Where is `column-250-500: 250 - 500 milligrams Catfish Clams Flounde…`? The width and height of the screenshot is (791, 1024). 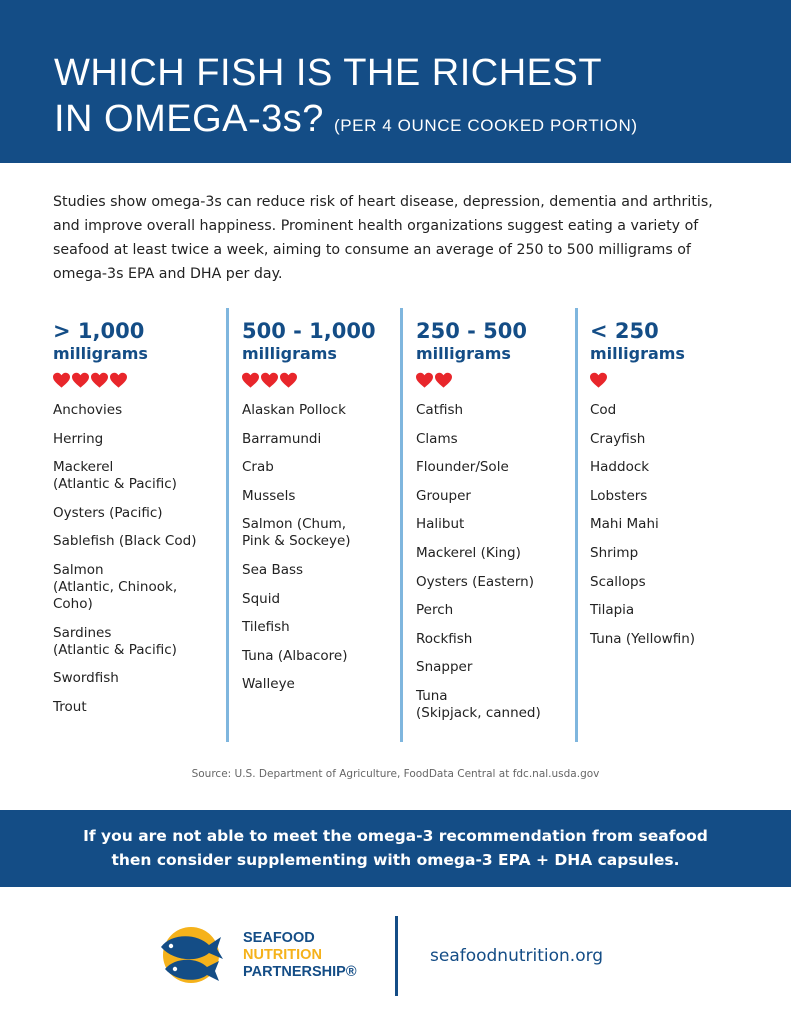
column-250-500: 250 - 500 milligrams Catfish Clams Flounde… is located at coordinates (478, 526).